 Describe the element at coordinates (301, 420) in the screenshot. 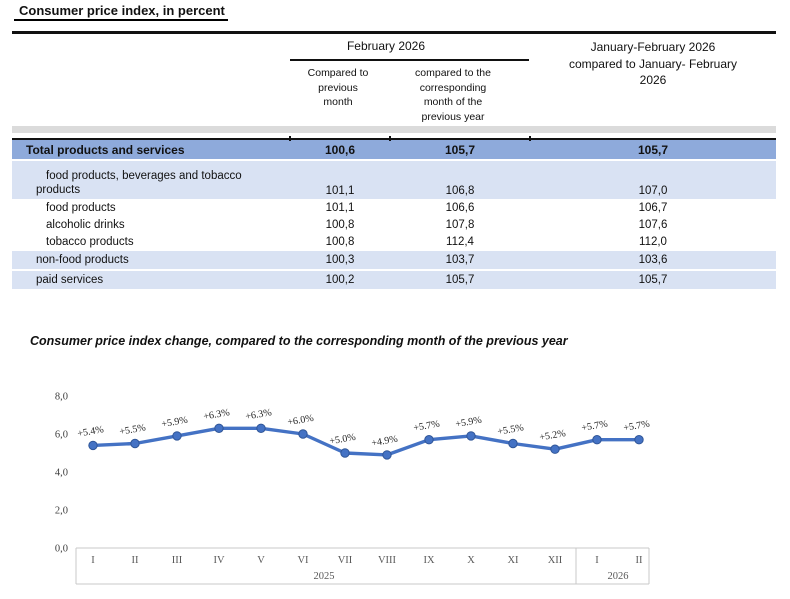

I see `data-point-label: +6.0%` at that location.